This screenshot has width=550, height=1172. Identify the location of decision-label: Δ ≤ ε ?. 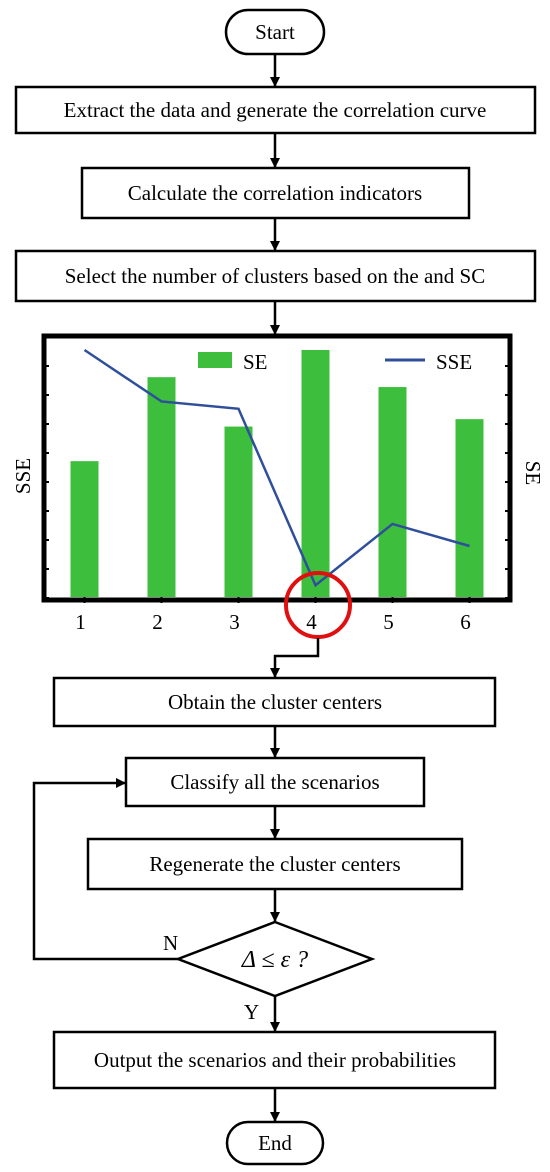
(274, 960).